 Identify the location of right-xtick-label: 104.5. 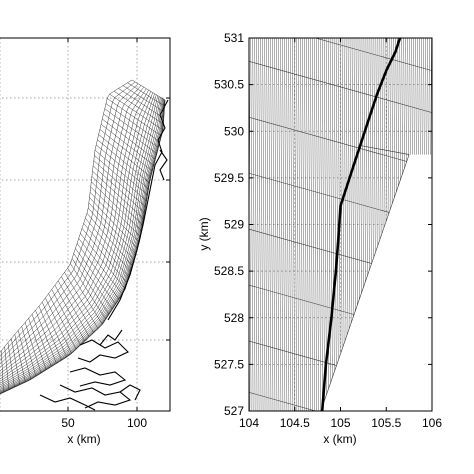
(295, 423).